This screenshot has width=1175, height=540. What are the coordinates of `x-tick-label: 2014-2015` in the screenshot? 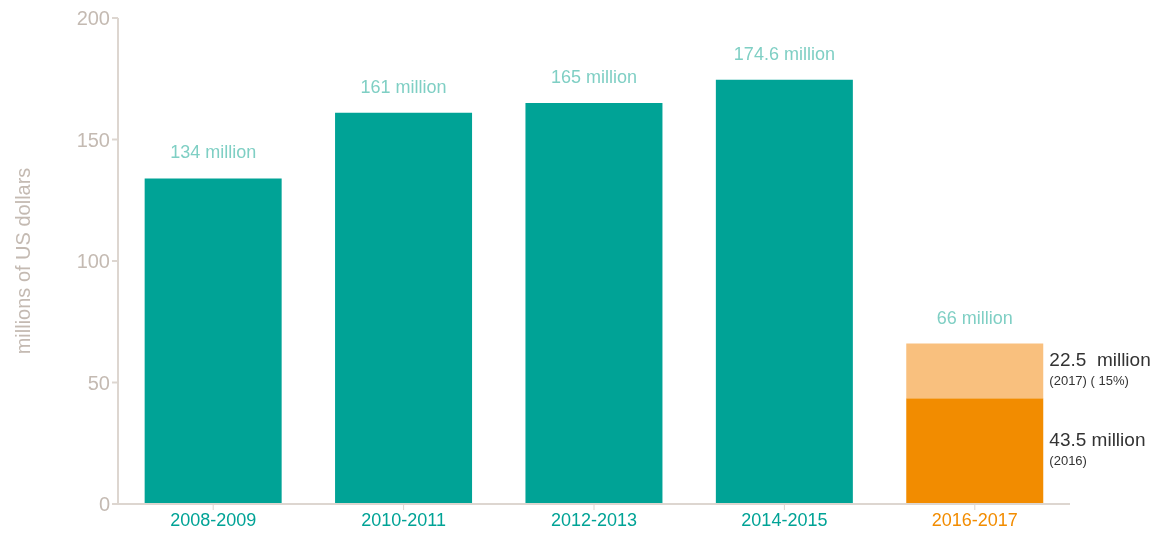 It's located at (784, 520).